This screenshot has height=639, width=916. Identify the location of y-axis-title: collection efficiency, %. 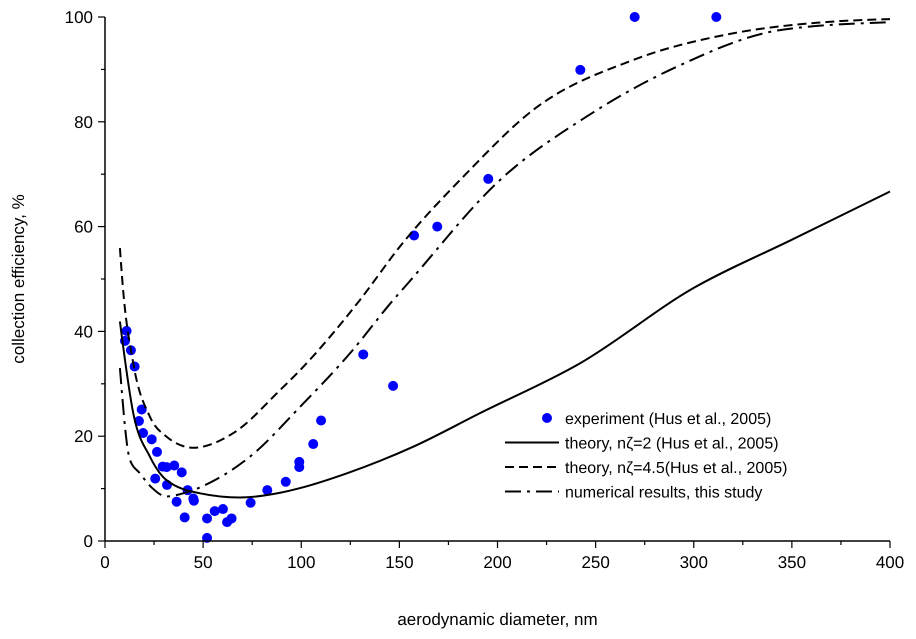
(18, 279).